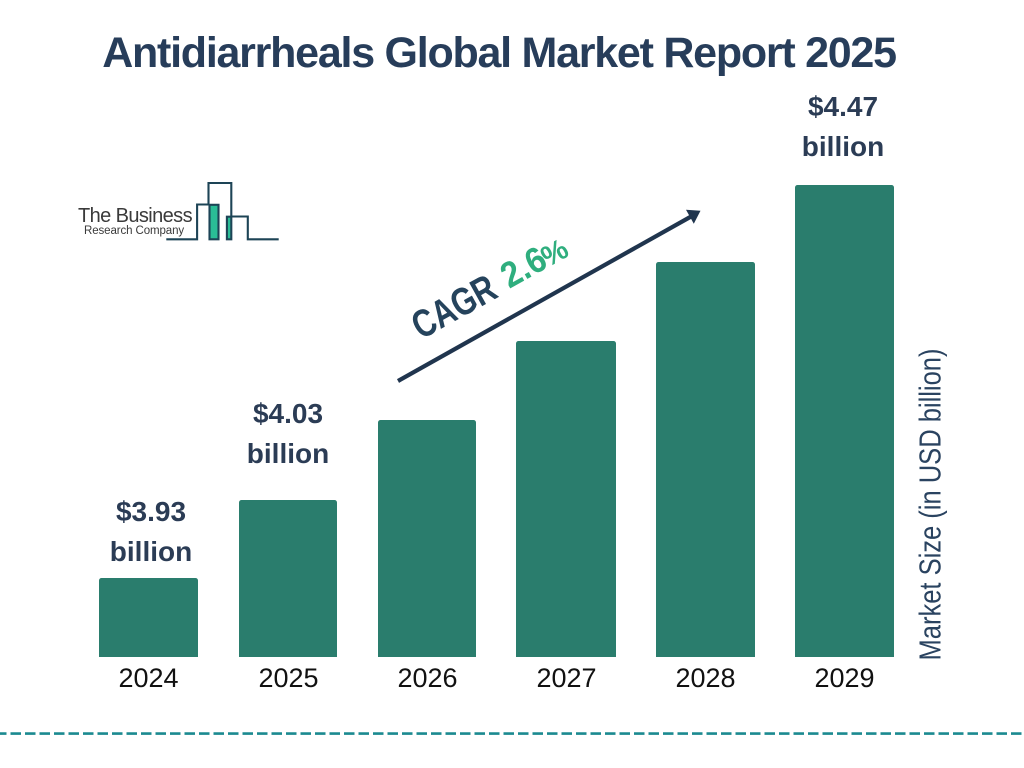 Image resolution: width=1024 pixels, height=768 pixels. I want to click on svg-text: CAGR, so click(455, 307).